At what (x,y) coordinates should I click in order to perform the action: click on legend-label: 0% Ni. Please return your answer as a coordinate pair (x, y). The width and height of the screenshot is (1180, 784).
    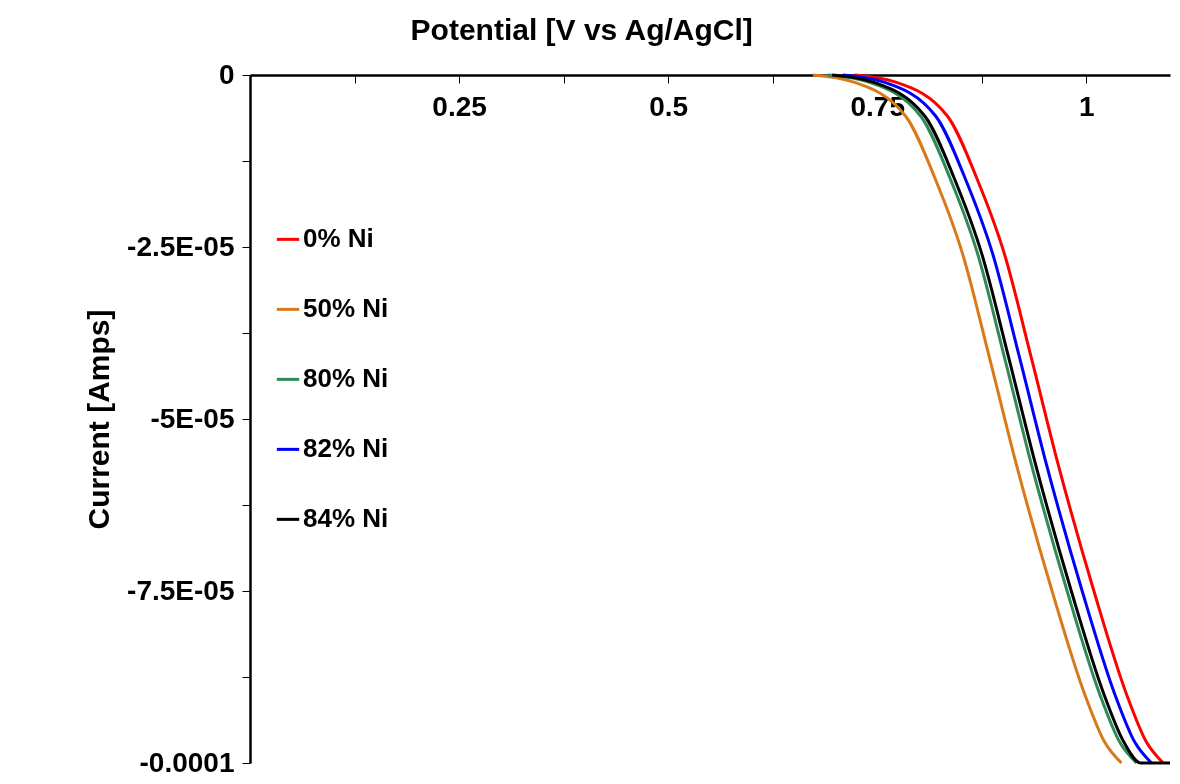
    Looking at the image, I should click on (338, 238).